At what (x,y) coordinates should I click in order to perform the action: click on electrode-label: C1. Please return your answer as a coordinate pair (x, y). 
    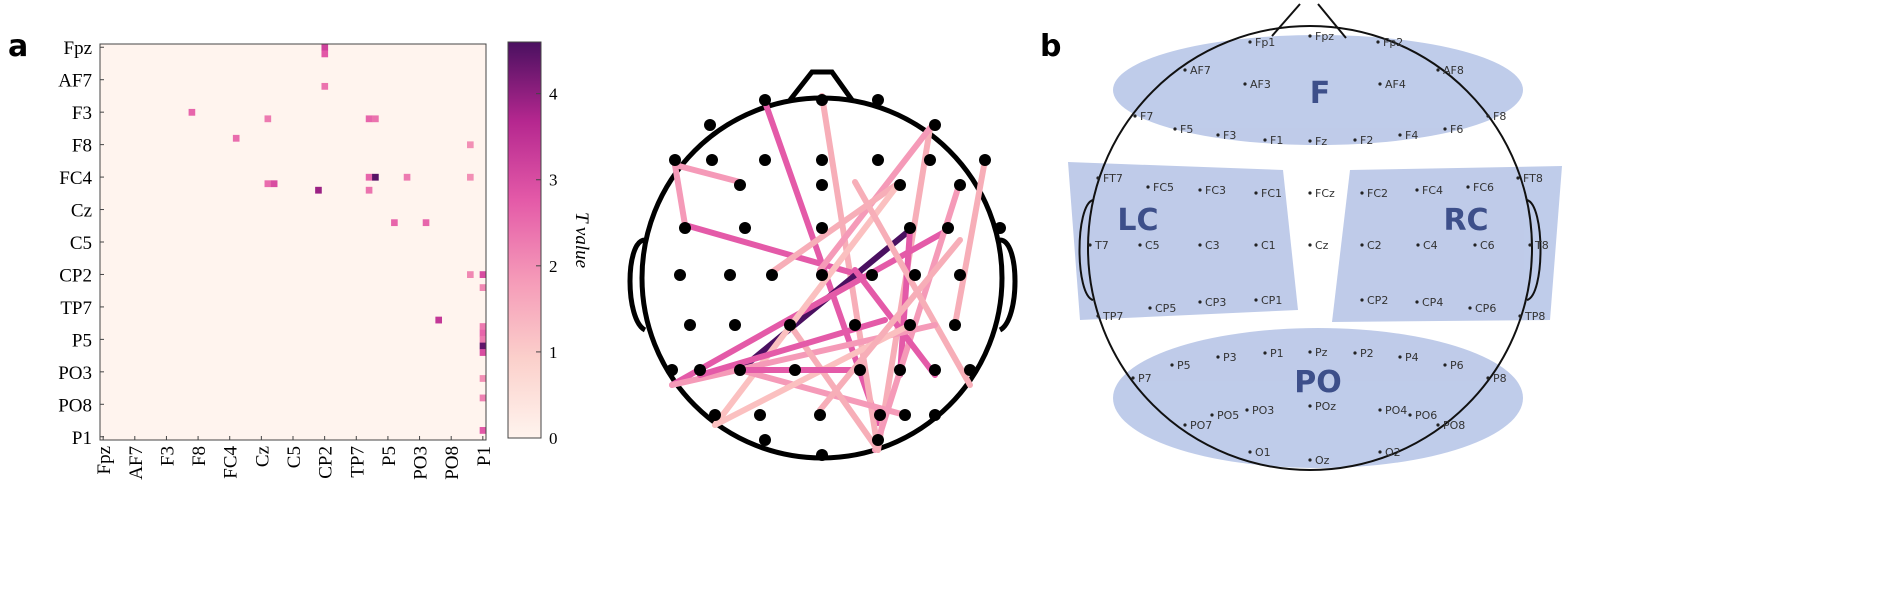
    Looking at the image, I should click on (1268, 245).